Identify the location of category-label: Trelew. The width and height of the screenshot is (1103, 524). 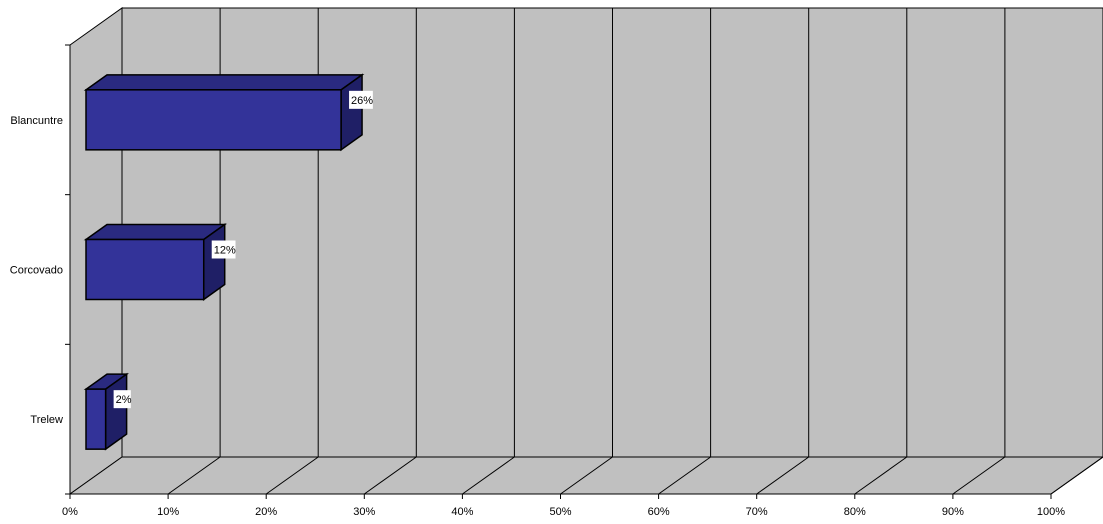
(46, 420).